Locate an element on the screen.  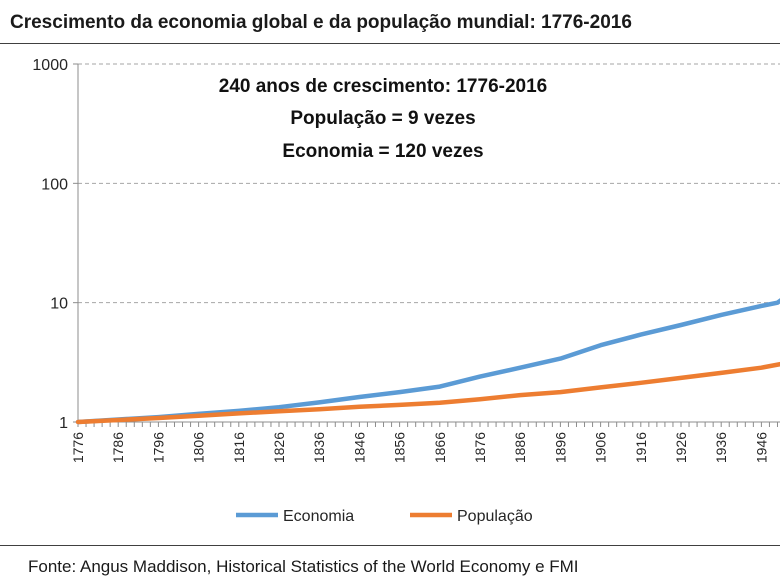
x-tick-label: 1896 is located at coordinates (560, 447).